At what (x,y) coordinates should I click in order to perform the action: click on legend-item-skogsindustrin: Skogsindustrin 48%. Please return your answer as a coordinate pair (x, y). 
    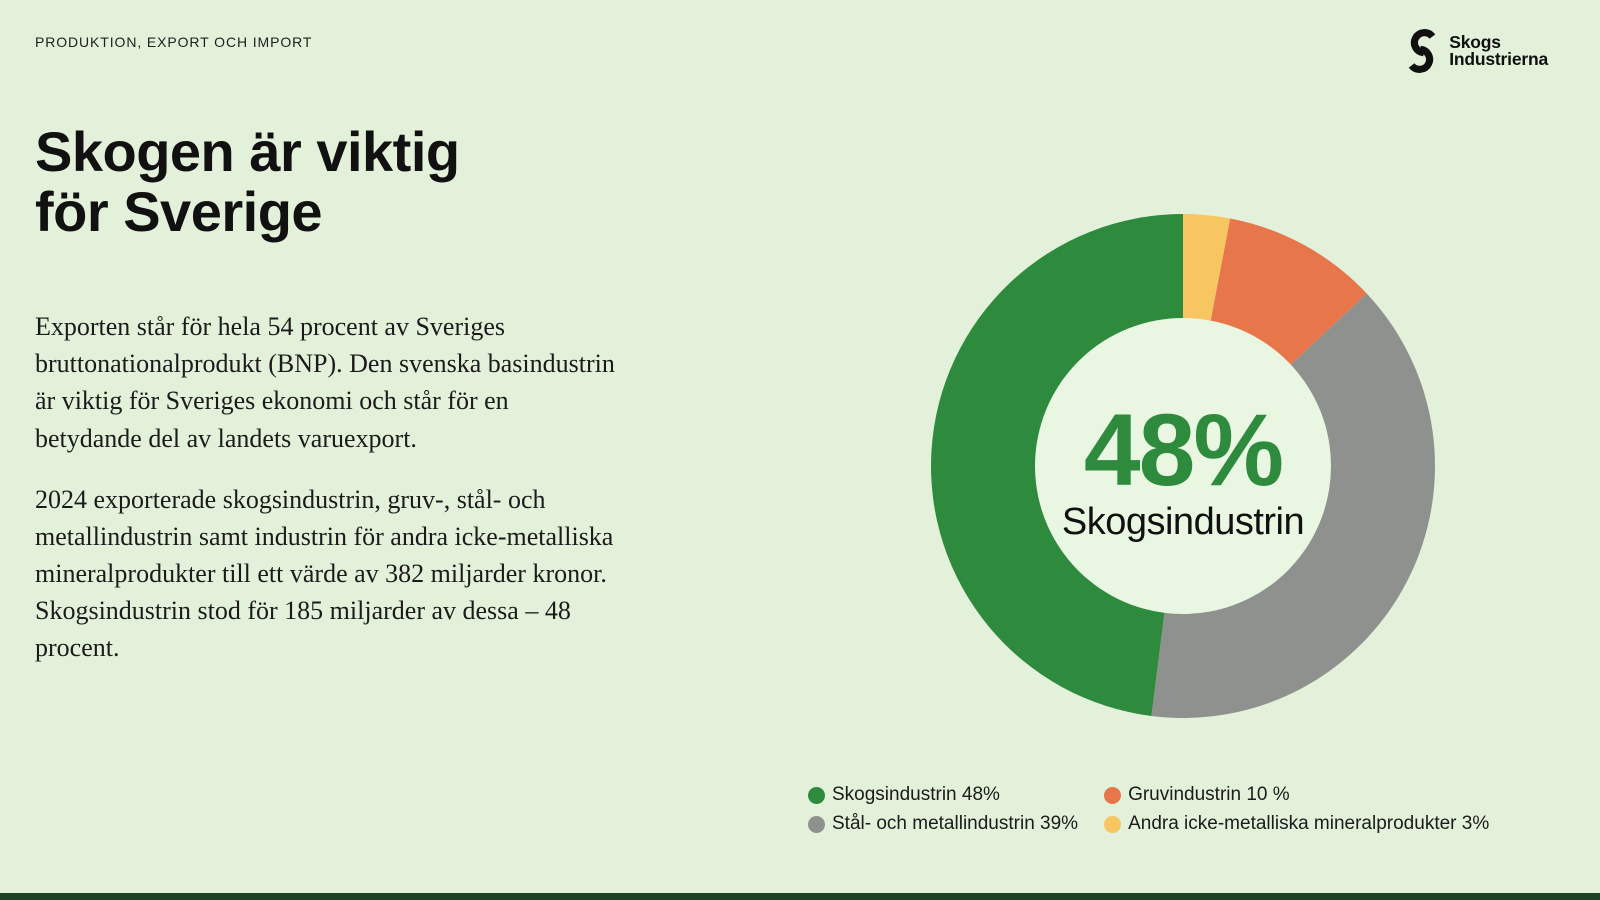
    Looking at the image, I should click on (943, 795).